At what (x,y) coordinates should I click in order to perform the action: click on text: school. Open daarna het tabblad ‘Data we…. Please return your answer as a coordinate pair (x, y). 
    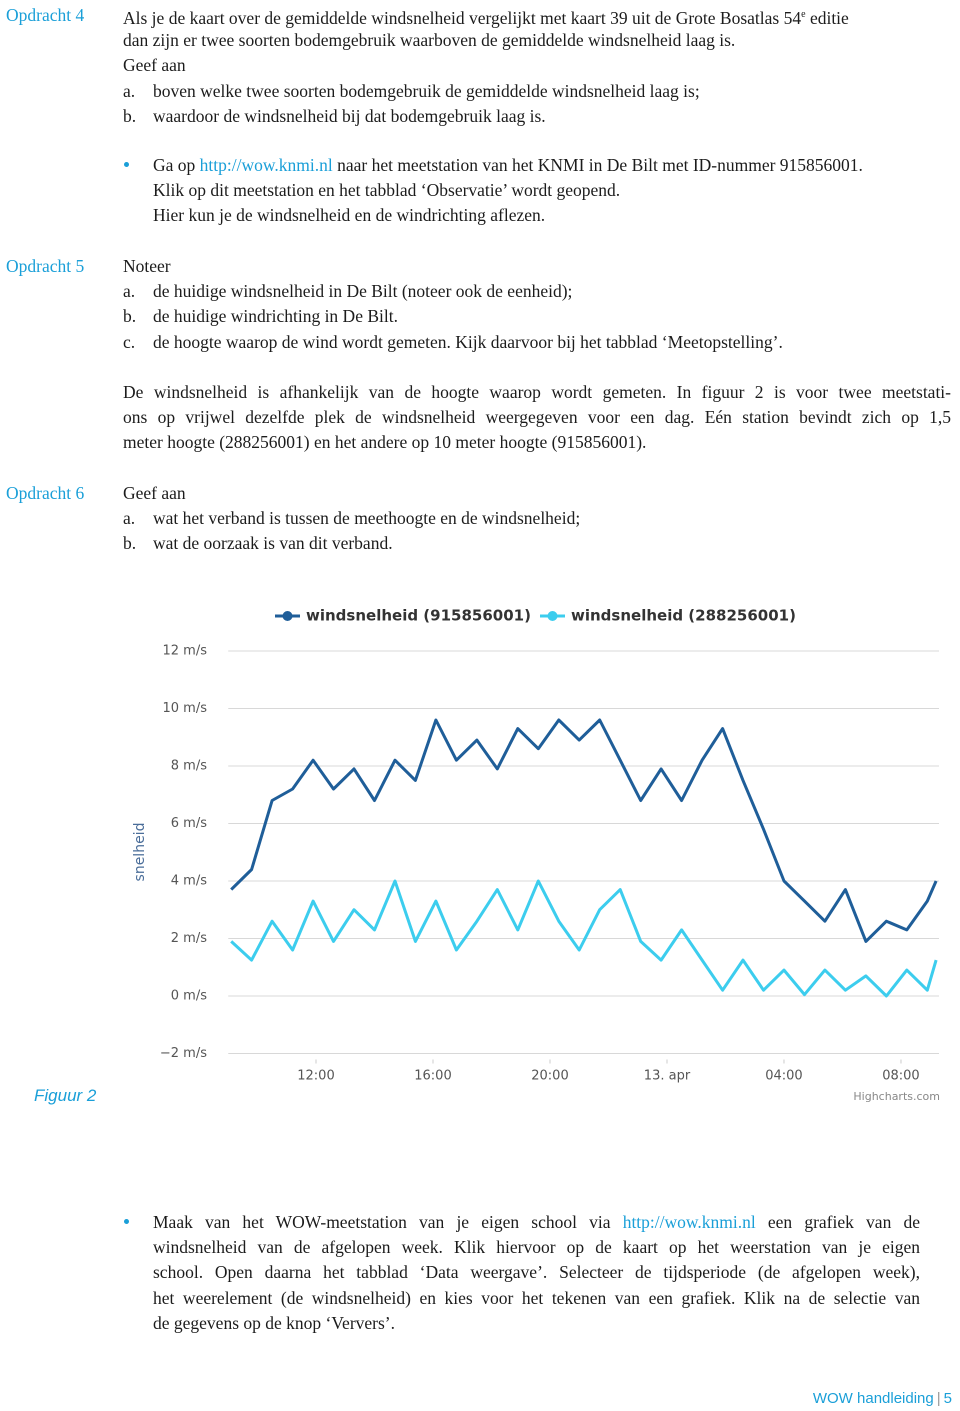
    Looking at the image, I should click on (536, 1272).